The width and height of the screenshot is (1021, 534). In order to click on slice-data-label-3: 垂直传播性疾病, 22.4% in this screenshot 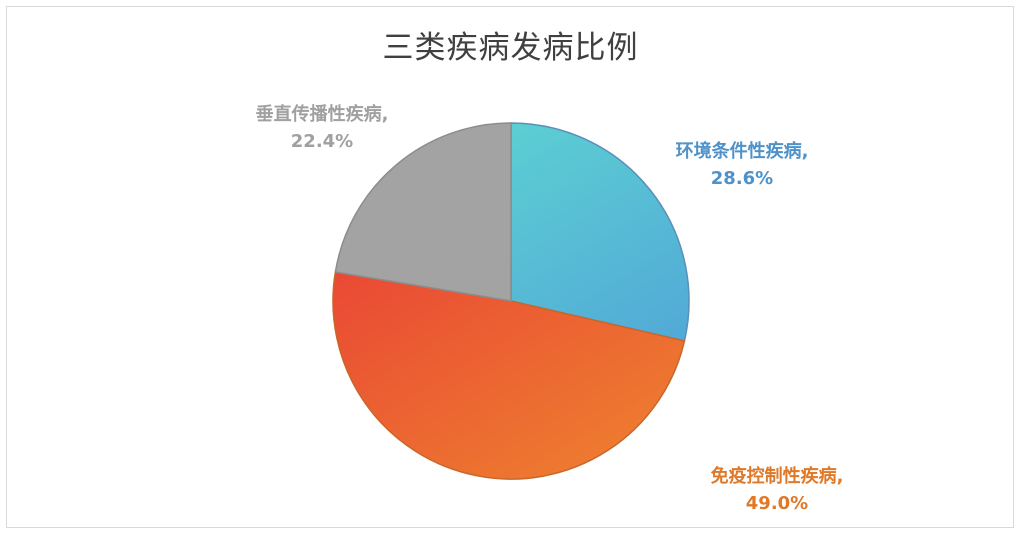, I will do `click(322, 128)`.